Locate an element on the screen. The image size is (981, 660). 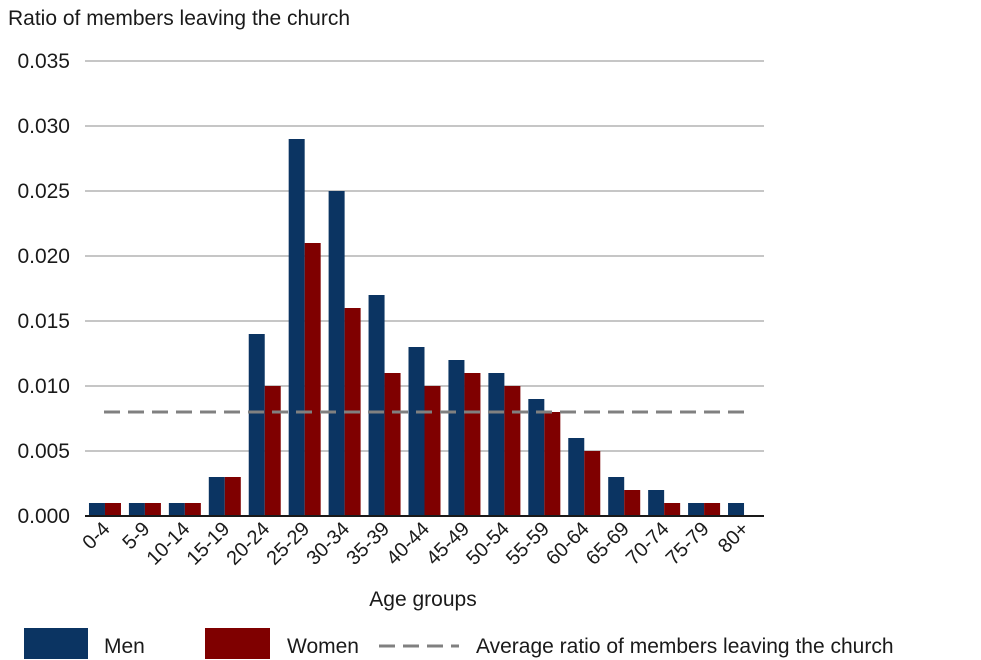
legend-swatch-men is located at coordinates (56, 643).